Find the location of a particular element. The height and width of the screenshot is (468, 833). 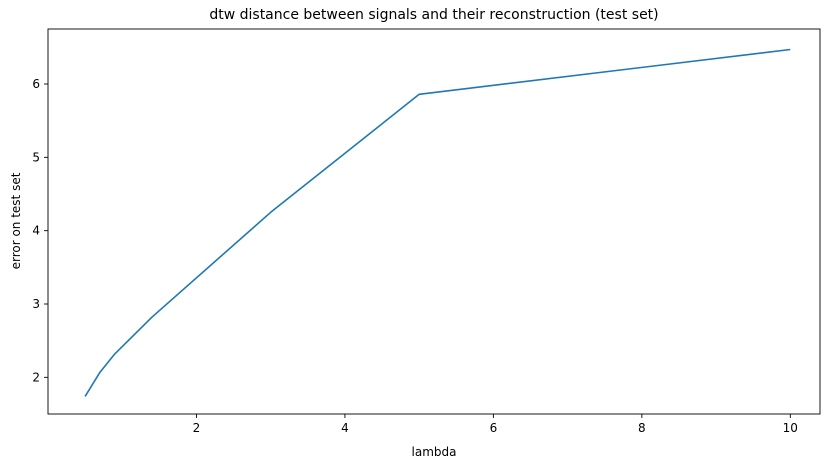

y-tick-label: 6 is located at coordinates (36, 84).